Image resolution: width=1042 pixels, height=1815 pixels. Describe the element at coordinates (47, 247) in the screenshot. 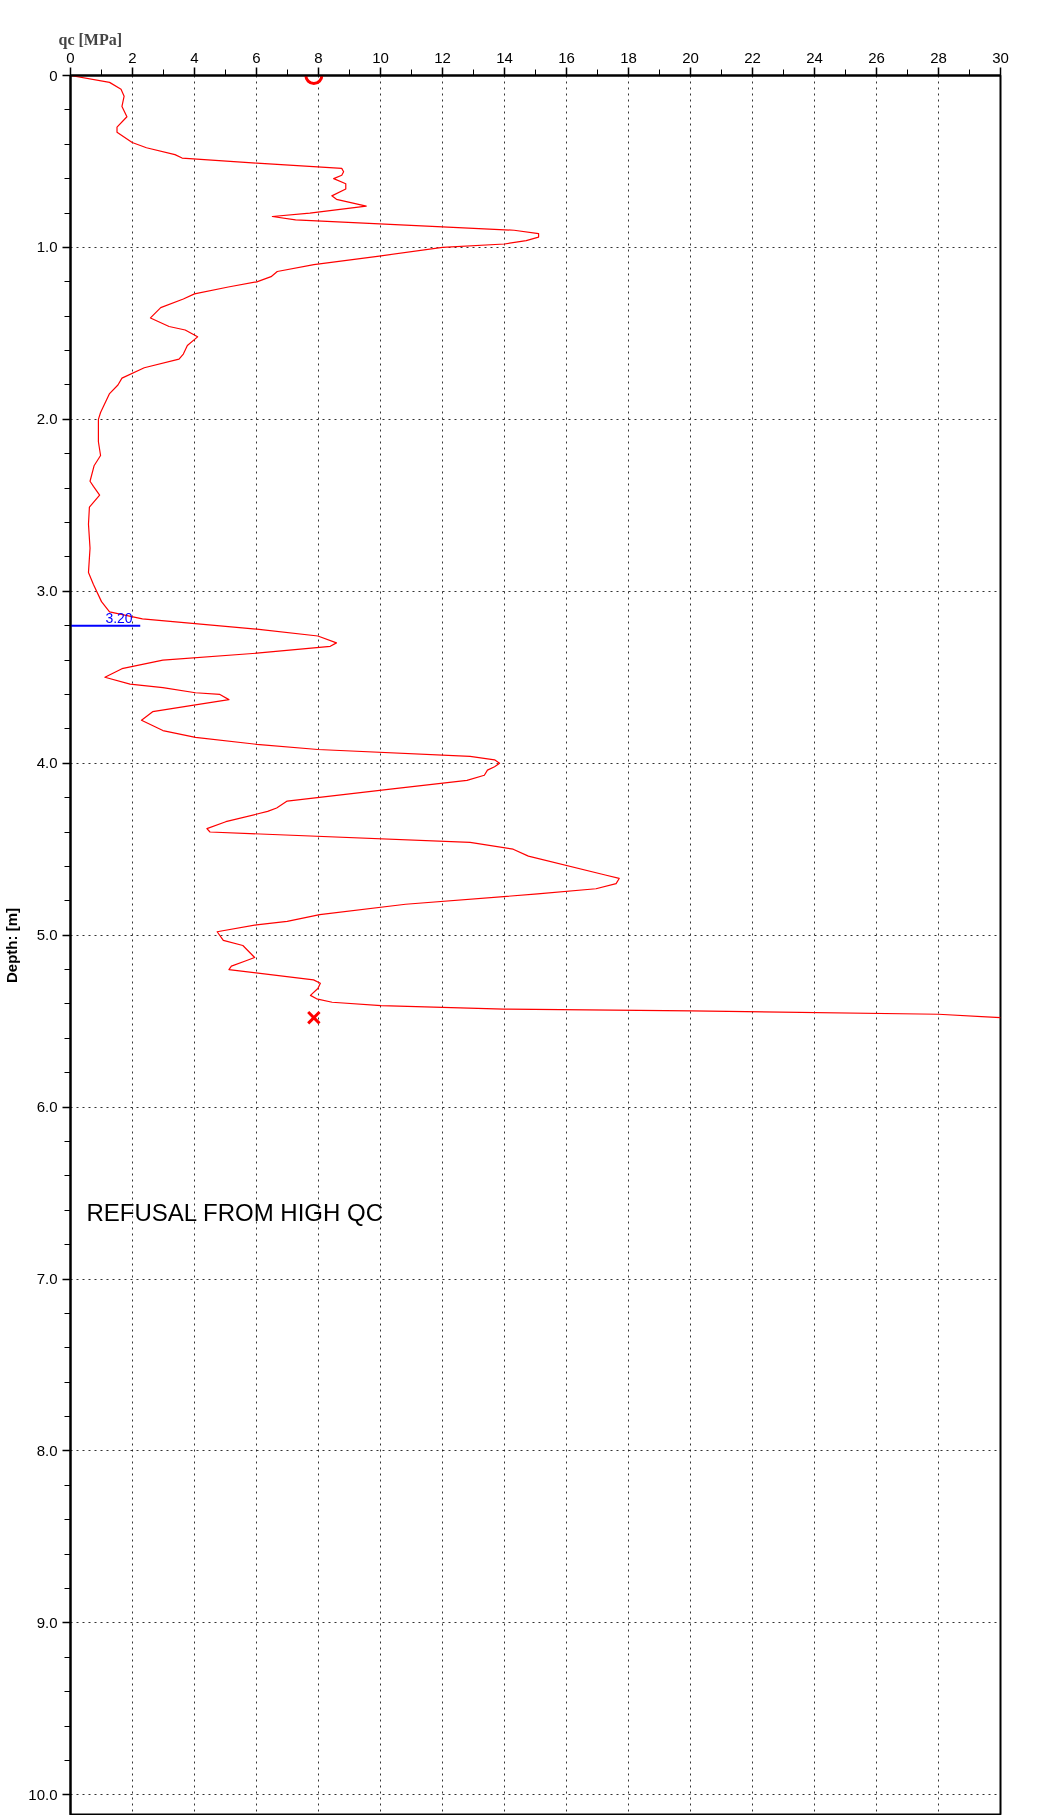

I see `y-tick-label: 1.0` at that location.